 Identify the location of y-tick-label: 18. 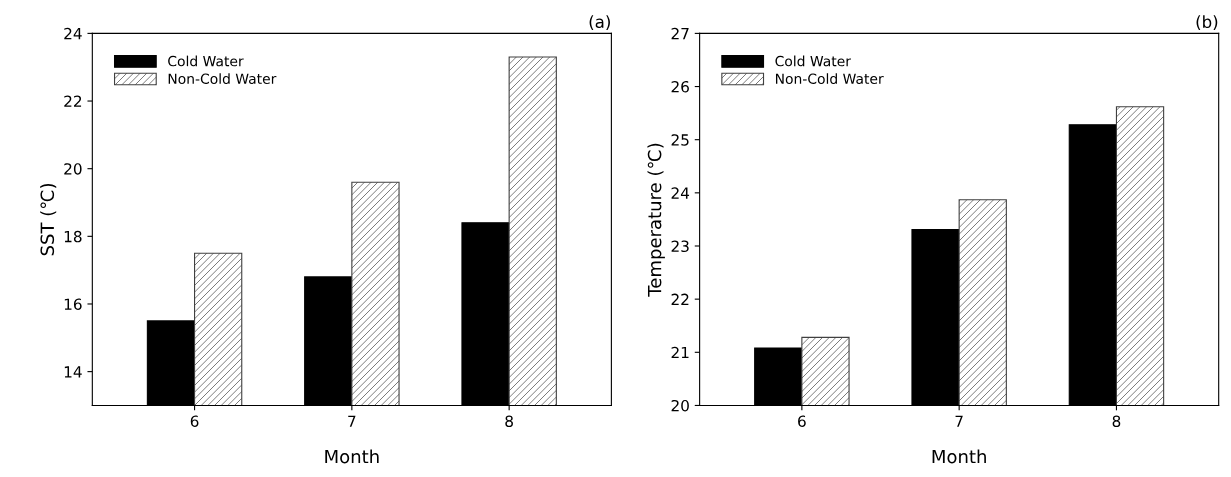
(73, 236).